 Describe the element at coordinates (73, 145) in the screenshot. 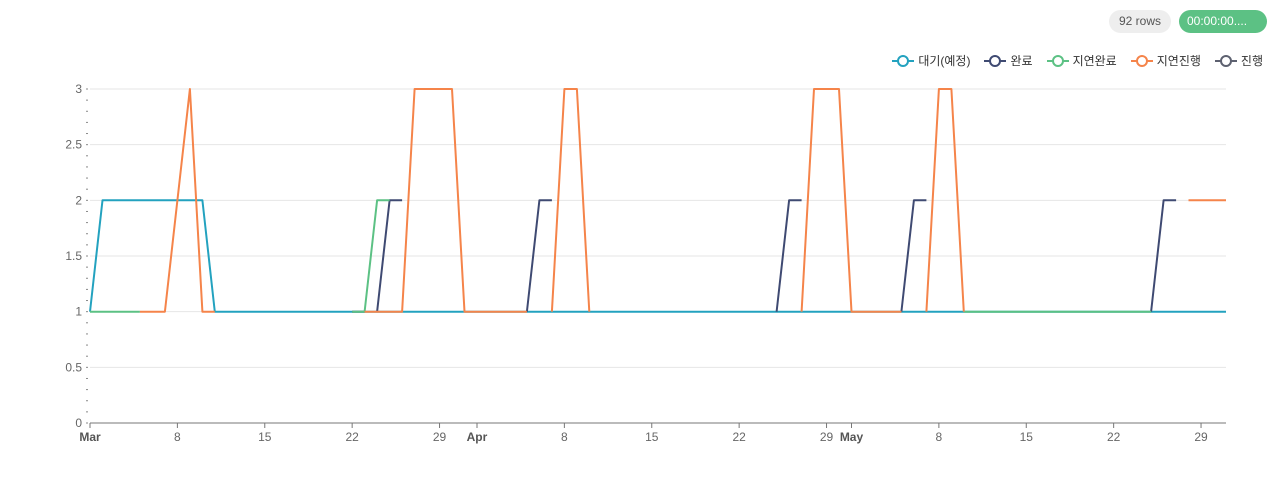

I see `y-tick-label: 2.5` at that location.